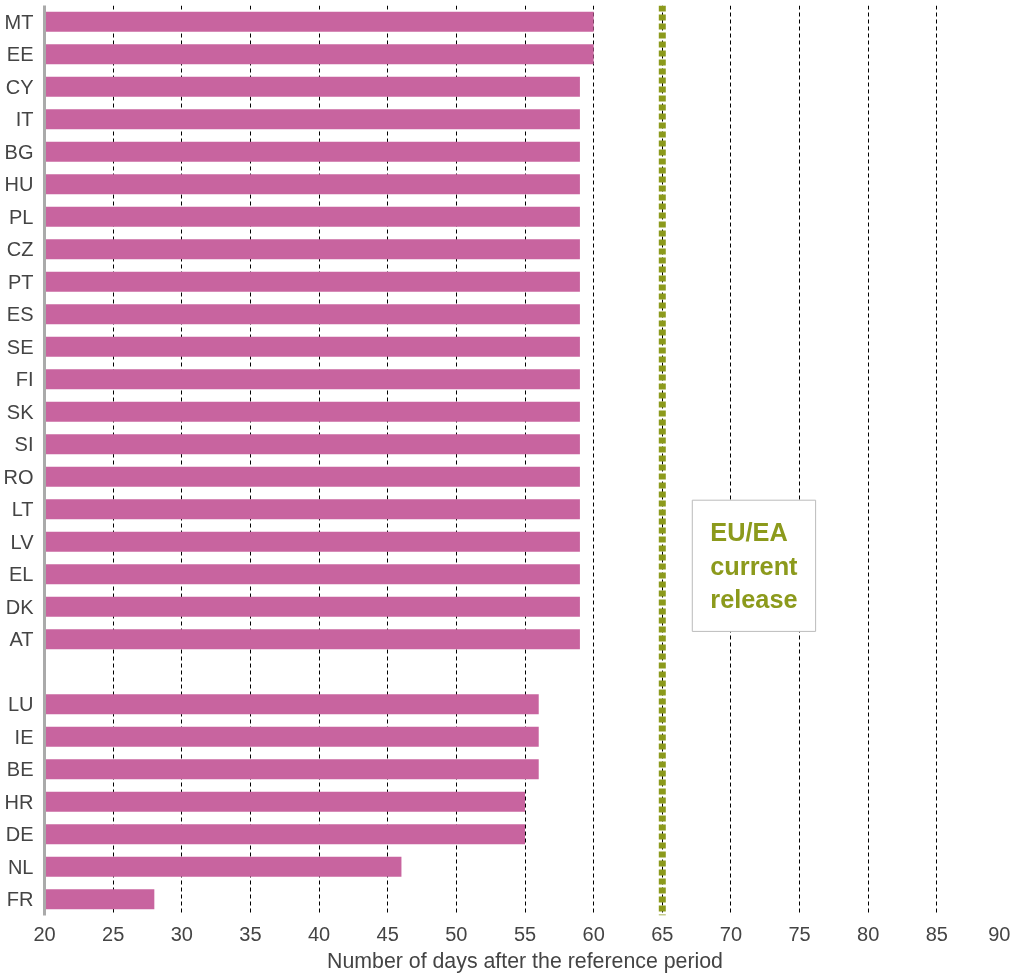 This screenshot has height=980, width=1013. What do you see at coordinates (754, 566) in the screenshot?
I see `ref-line-label: EU/EA current release` at bounding box center [754, 566].